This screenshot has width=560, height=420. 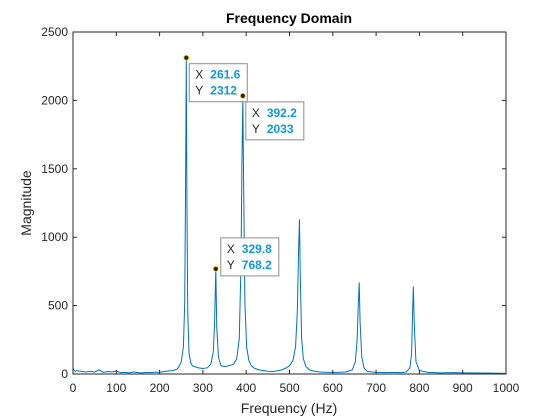 What do you see at coordinates (54, 32) in the screenshot?
I see `y-tick-label: 2500` at bounding box center [54, 32].